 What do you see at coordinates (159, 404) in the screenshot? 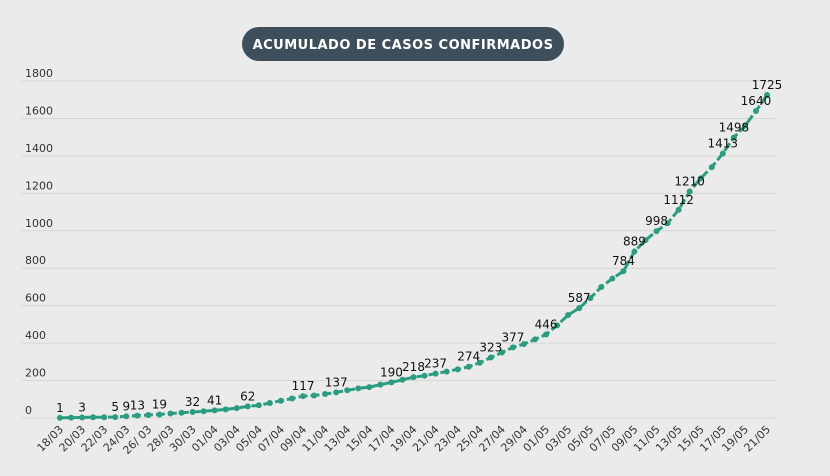
I see `data-label: 19` at bounding box center [159, 404].